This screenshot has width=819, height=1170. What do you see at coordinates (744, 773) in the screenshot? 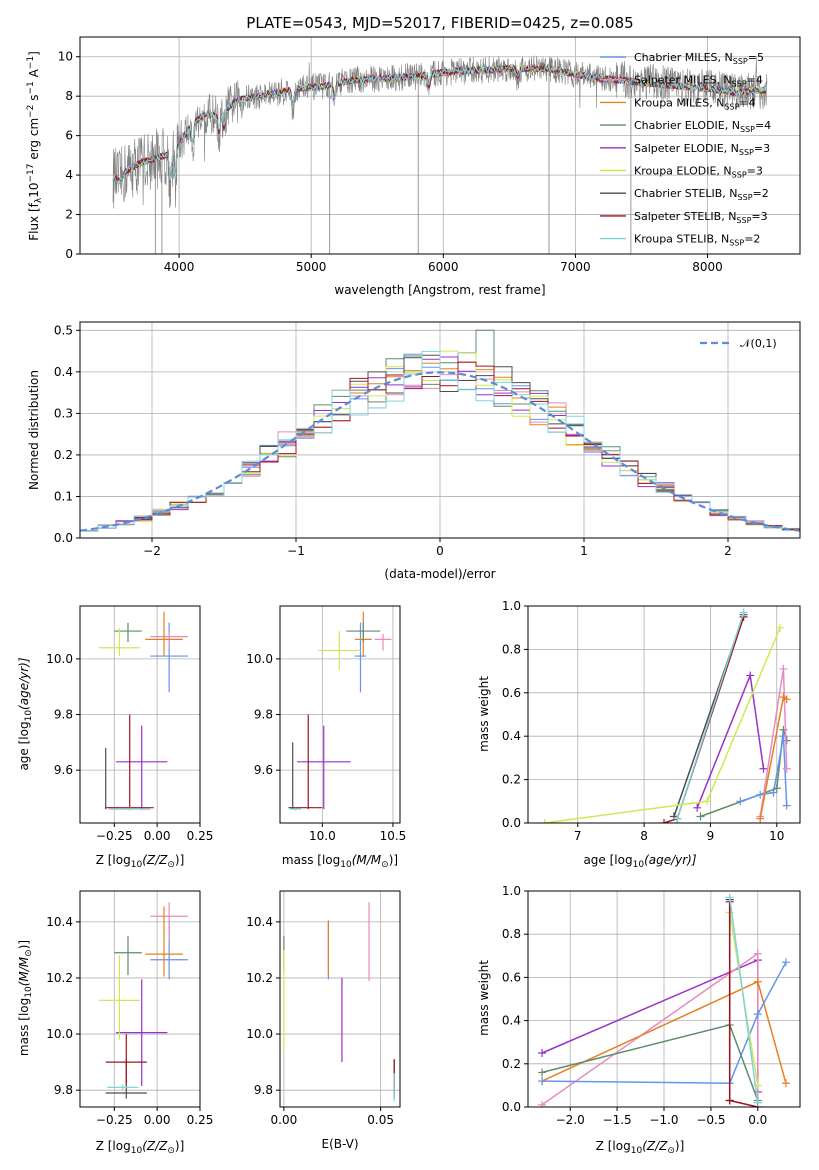
I see `mass_weight_vs_age-line-chabrier_elodie` at bounding box center [744, 773].